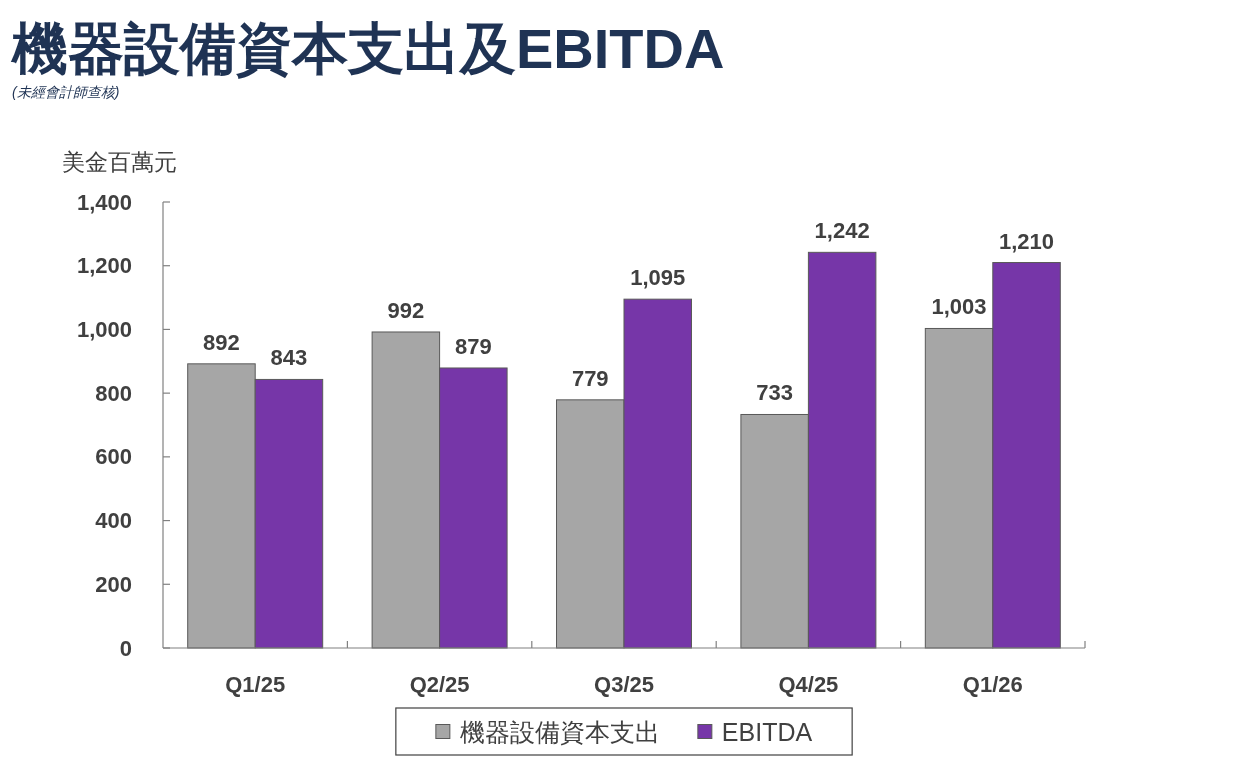  I want to click on subtitle: (未經會計師查核), so click(66, 92).